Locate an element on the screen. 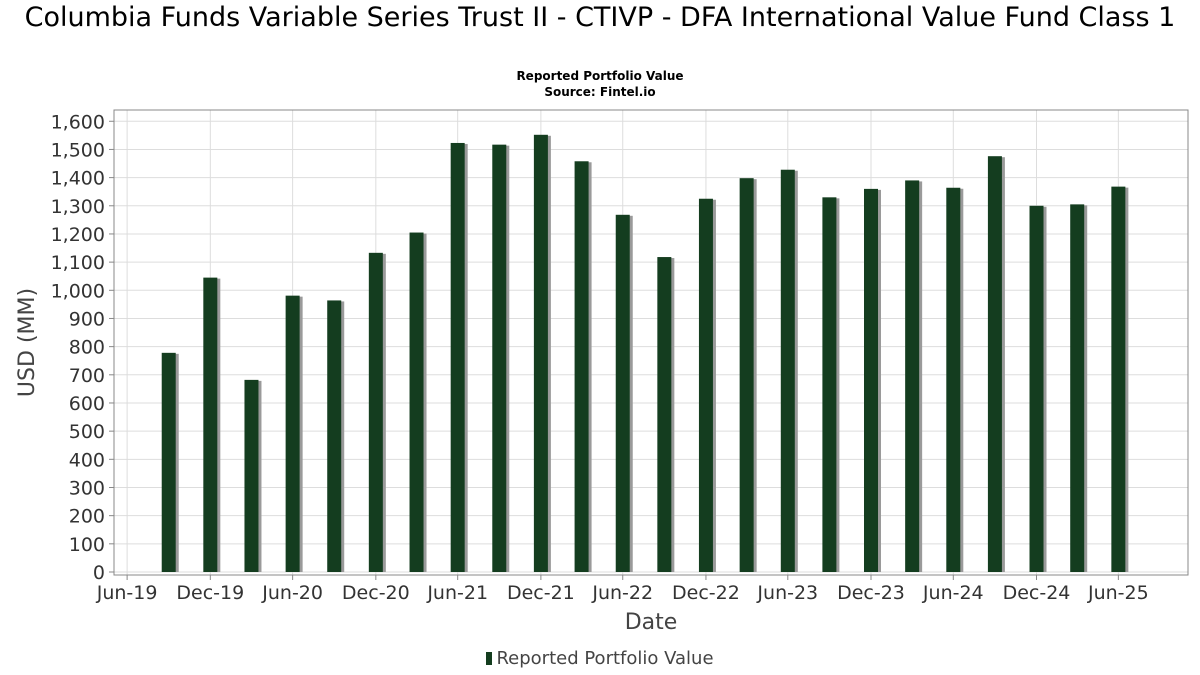  x-tick-label: Jun-23 is located at coordinates (787, 593).